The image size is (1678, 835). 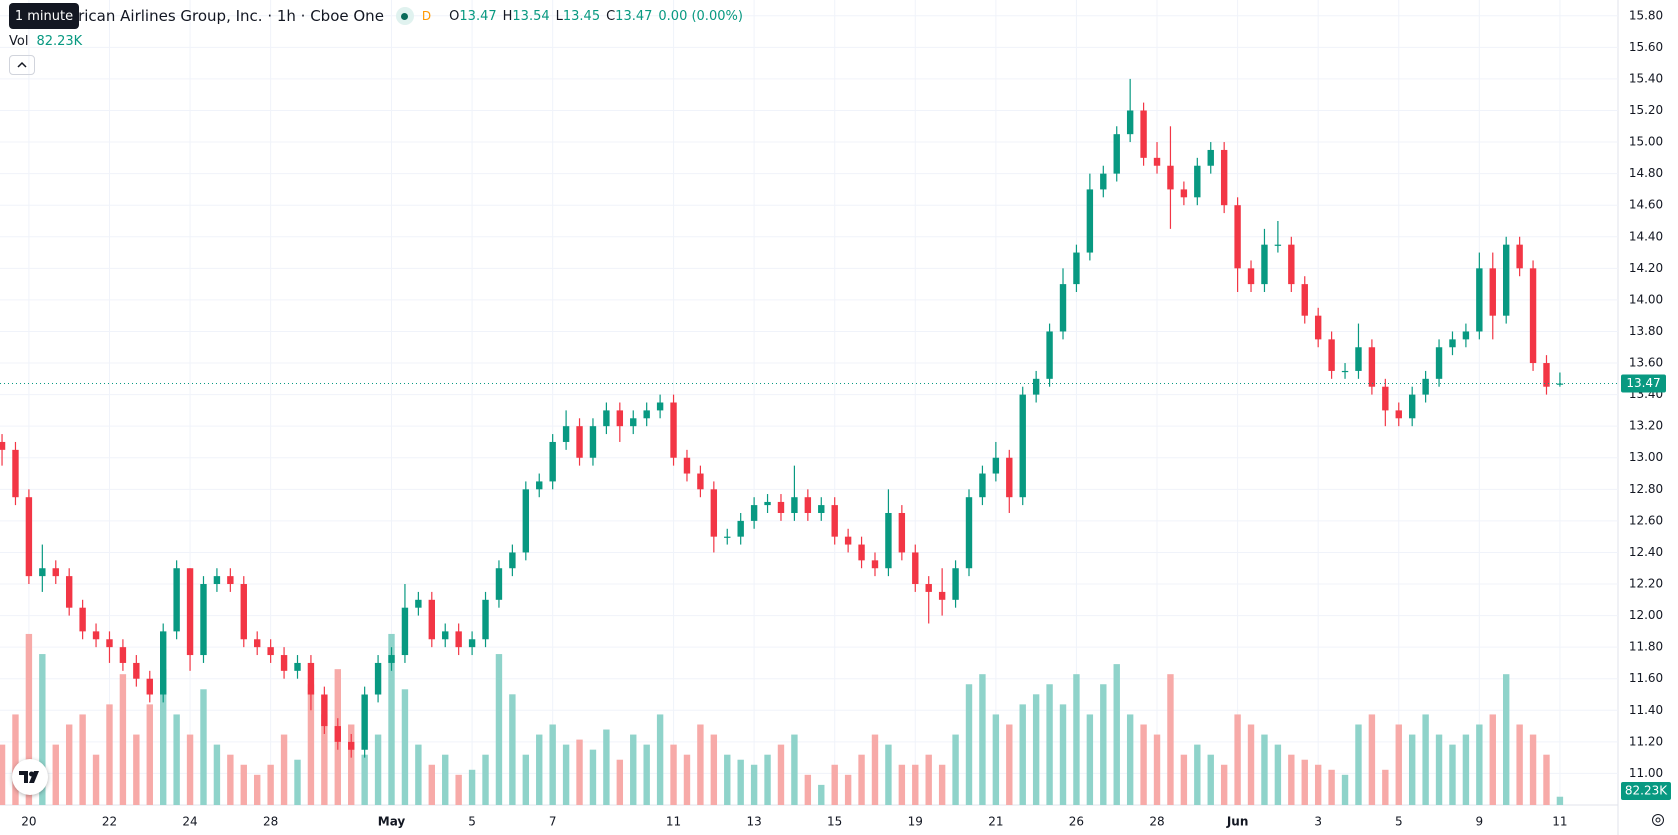 What do you see at coordinates (454, 16) in the screenshot?
I see `ohlc-label: O` at bounding box center [454, 16].